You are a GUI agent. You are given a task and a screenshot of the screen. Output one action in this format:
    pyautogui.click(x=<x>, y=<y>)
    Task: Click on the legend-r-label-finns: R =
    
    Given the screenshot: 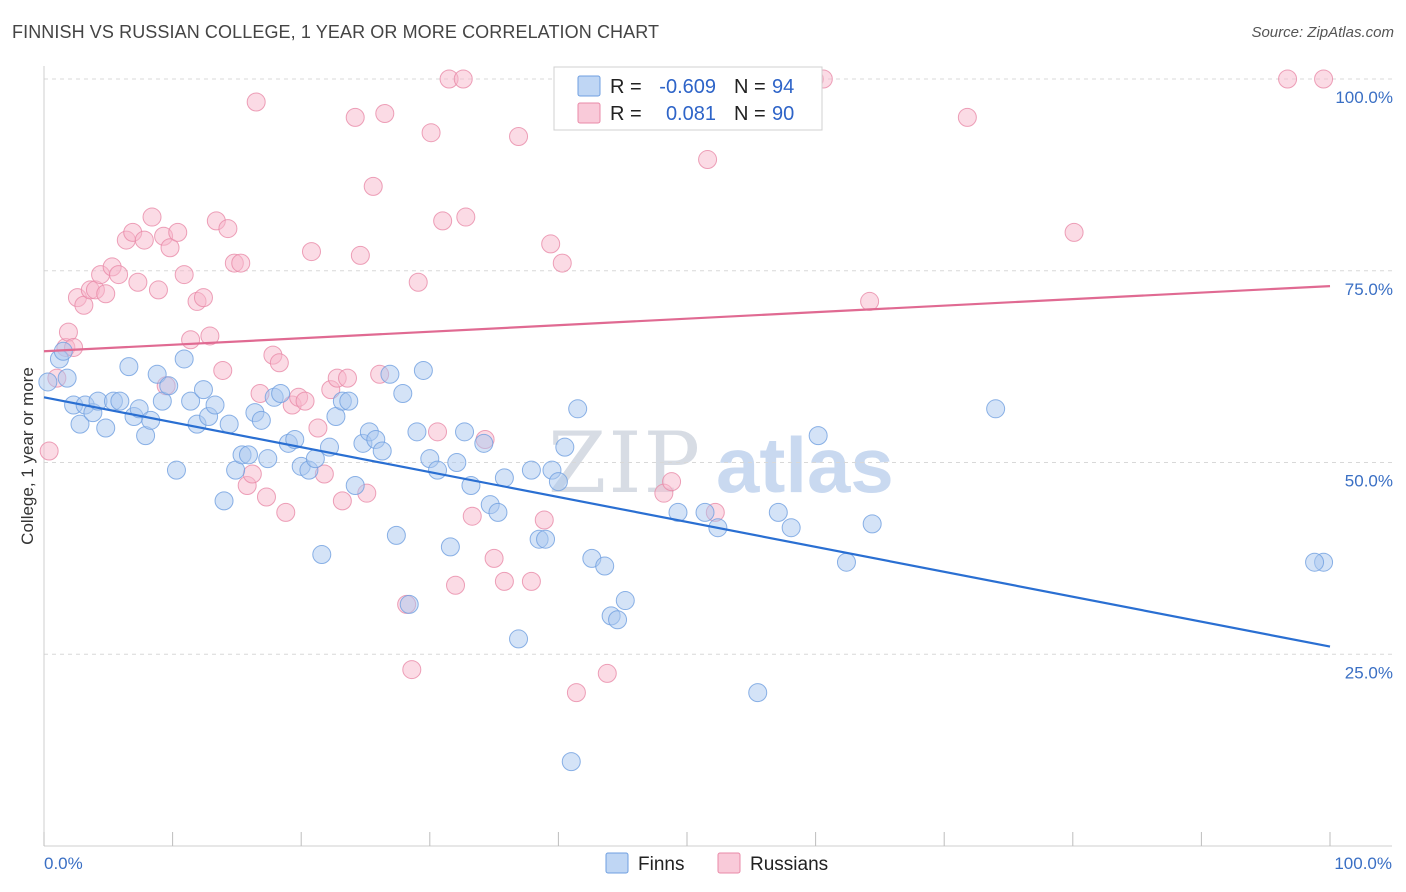 What is the action you would take?
    pyautogui.click(x=626, y=87)
    